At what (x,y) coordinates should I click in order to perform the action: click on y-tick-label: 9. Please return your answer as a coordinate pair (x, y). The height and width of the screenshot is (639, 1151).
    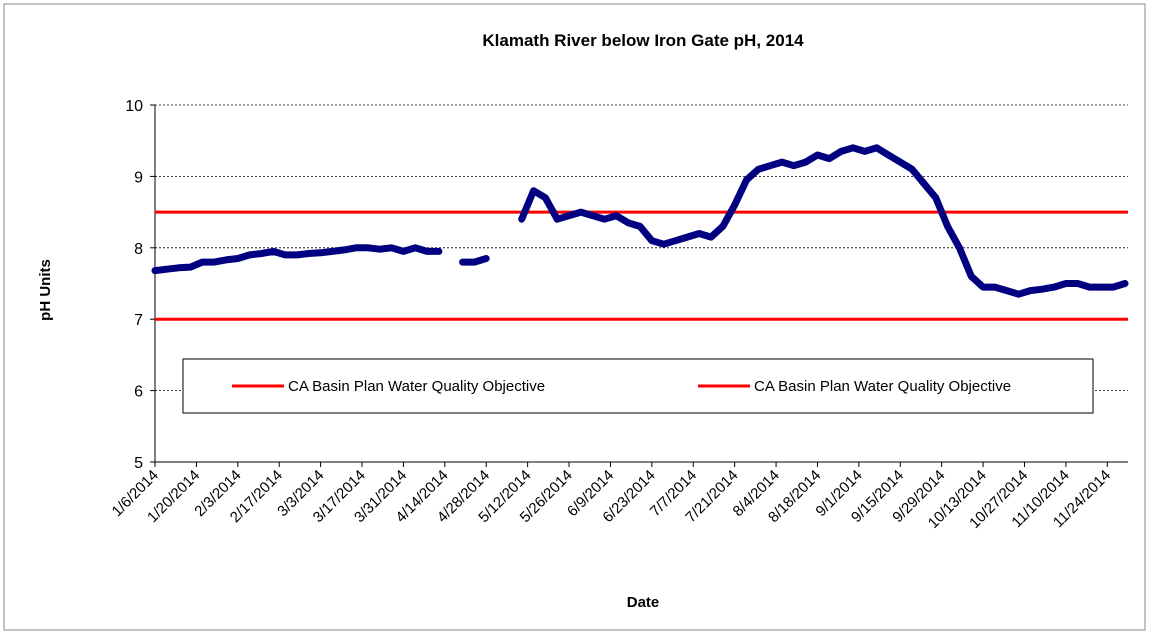
    Looking at the image, I should click on (138, 177).